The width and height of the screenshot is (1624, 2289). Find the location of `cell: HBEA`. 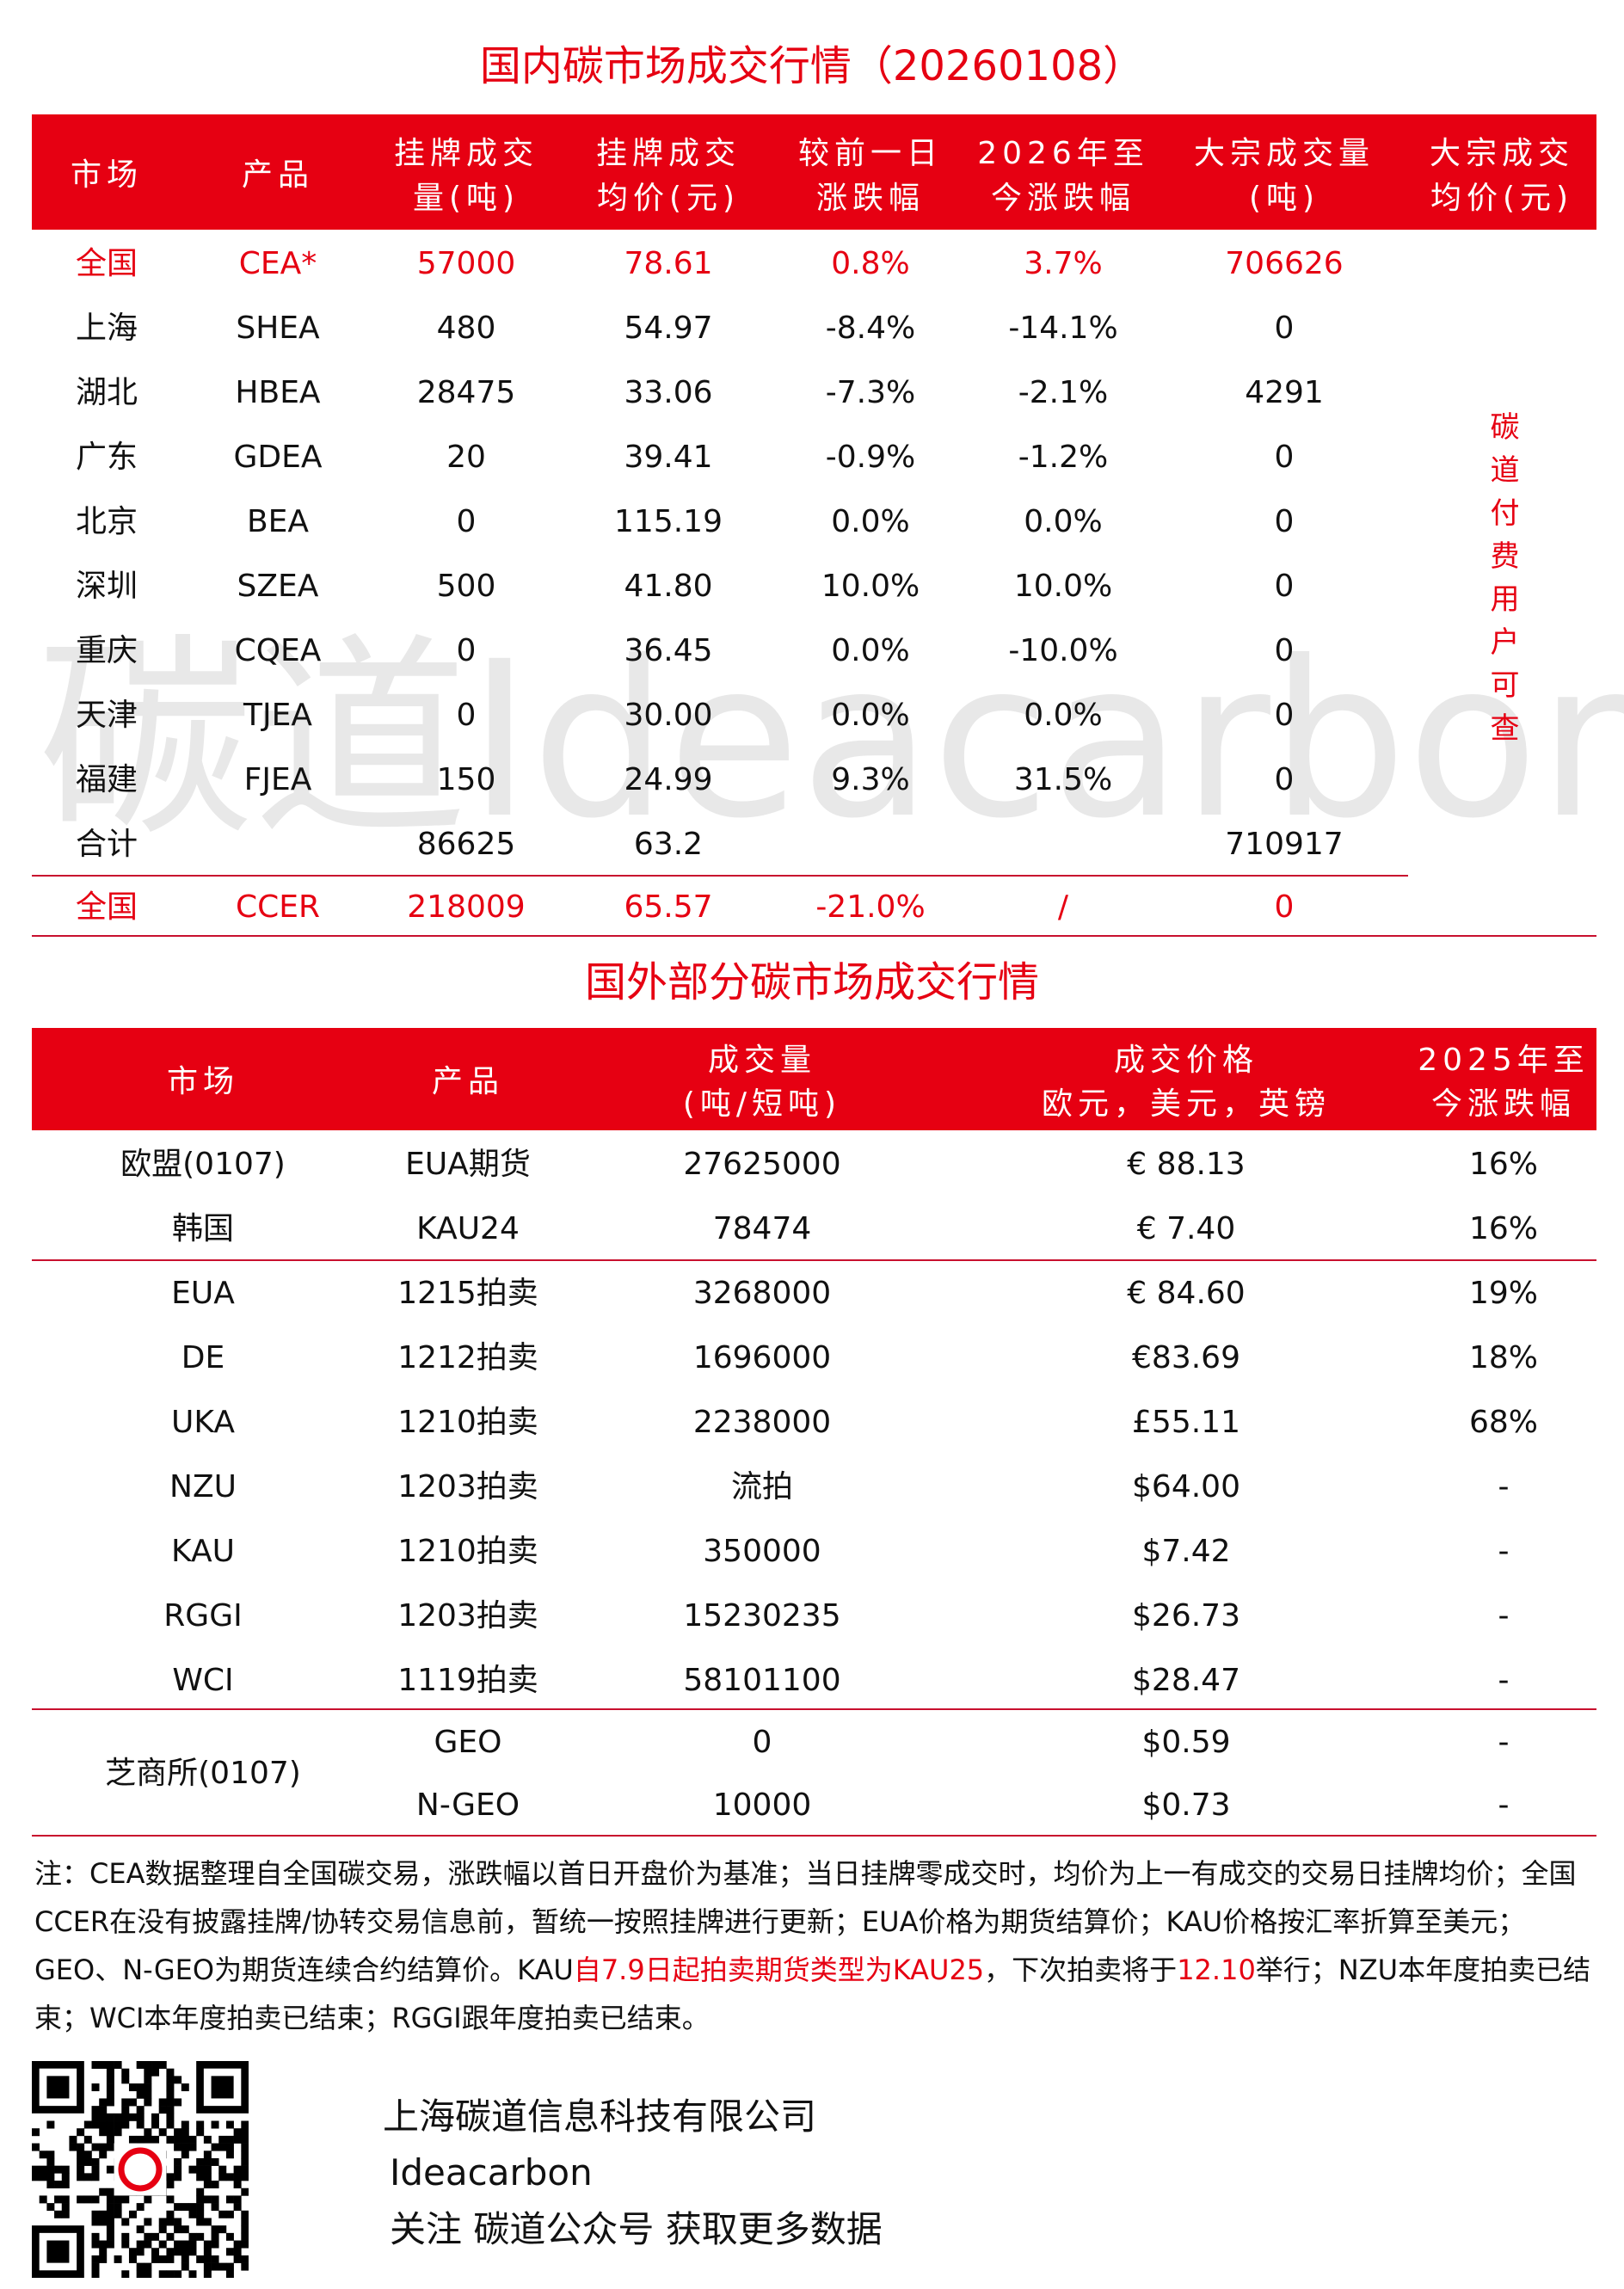

cell: HBEA is located at coordinates (278, 392).